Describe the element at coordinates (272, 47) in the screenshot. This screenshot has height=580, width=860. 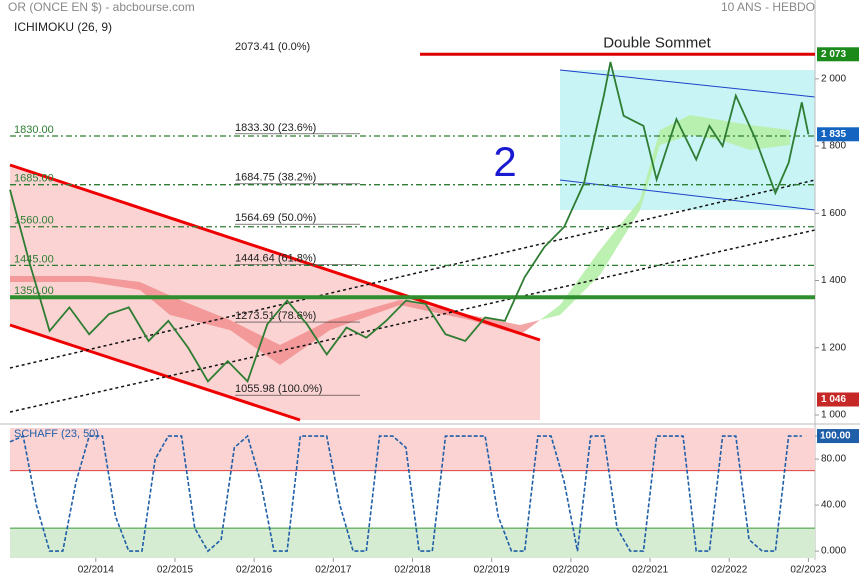
I see `fib-label: 2073.41 (0.0%)` at that location.